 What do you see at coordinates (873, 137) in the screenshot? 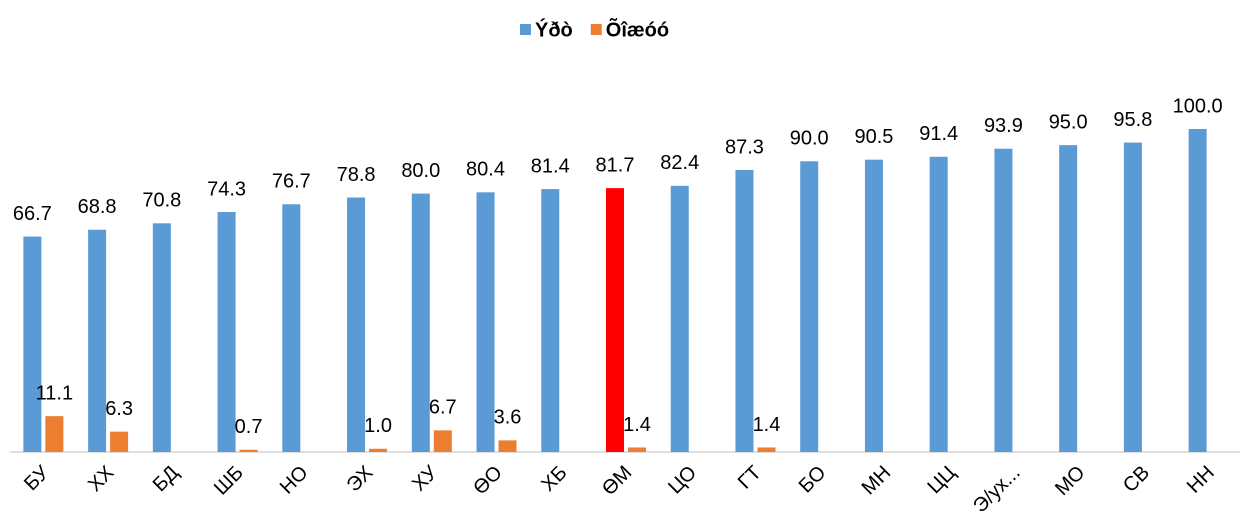
I see `data-label: 90.5` at bounding box center [873, 137].